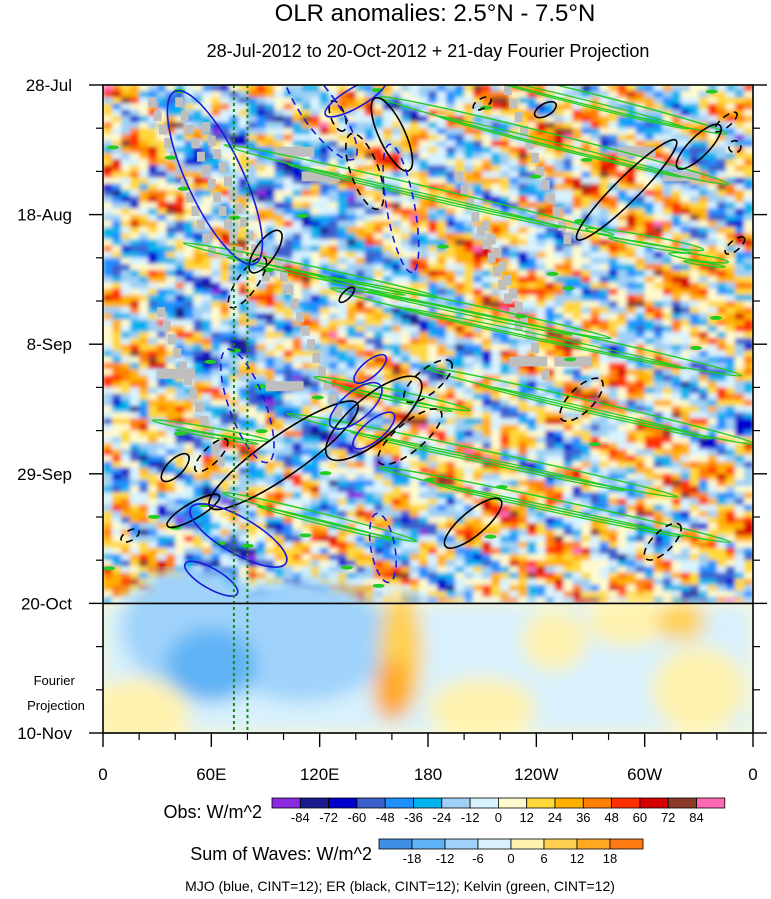  What do you see at coordinates (478, 858) in the screenshot?
I see `colorbar-tick-label: -6` at bounding box center [478, 858].